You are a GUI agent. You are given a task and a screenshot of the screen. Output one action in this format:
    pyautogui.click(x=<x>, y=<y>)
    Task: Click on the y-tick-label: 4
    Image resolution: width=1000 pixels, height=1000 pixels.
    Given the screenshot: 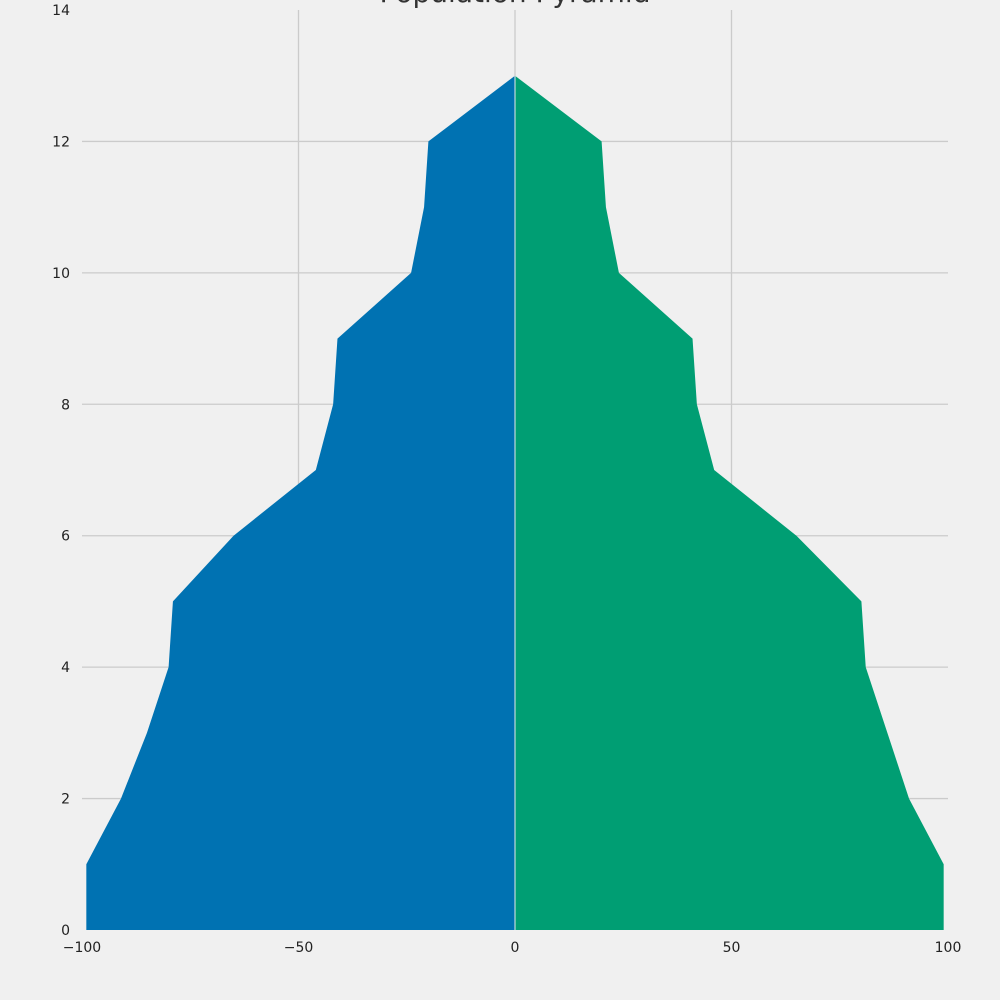 What is the action you would take?
    pyautogui.click(x=65, y=668)
    